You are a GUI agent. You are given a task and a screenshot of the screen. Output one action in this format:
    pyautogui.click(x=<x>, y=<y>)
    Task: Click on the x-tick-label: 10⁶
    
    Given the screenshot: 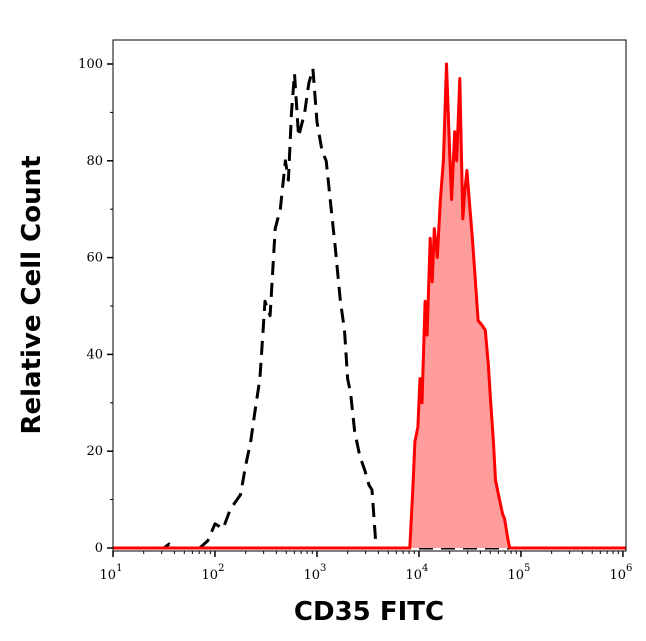 What is the action you would take?
    pyautogui.click(x=620, y=573)
    